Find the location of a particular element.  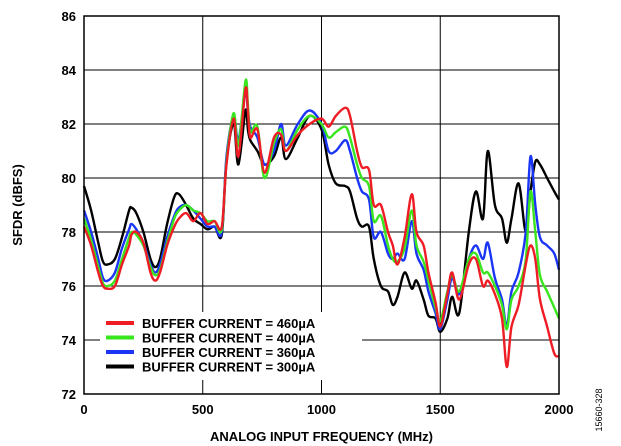

x-tick-label: 0 is located at coordinates (83, 409).